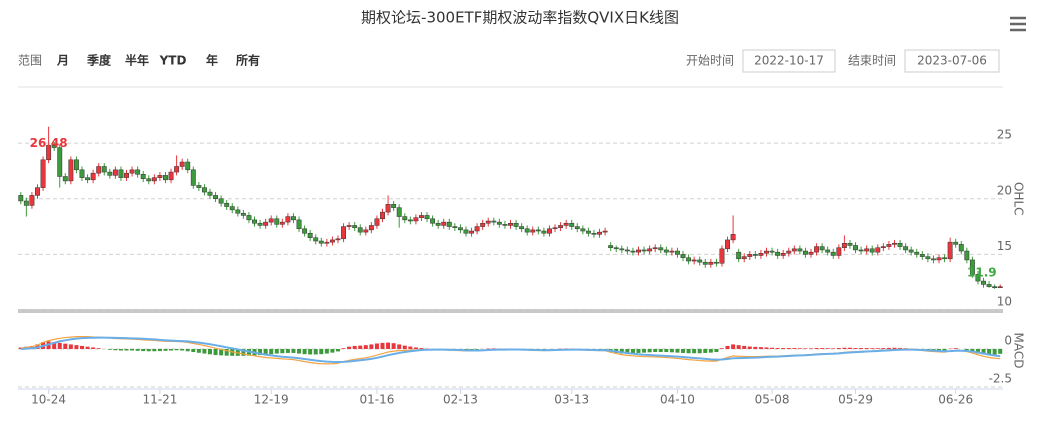  What do you see at coordinates (62, 61) in the screenshot?
I see `range-button: 月` at bounding box center [62, 61].